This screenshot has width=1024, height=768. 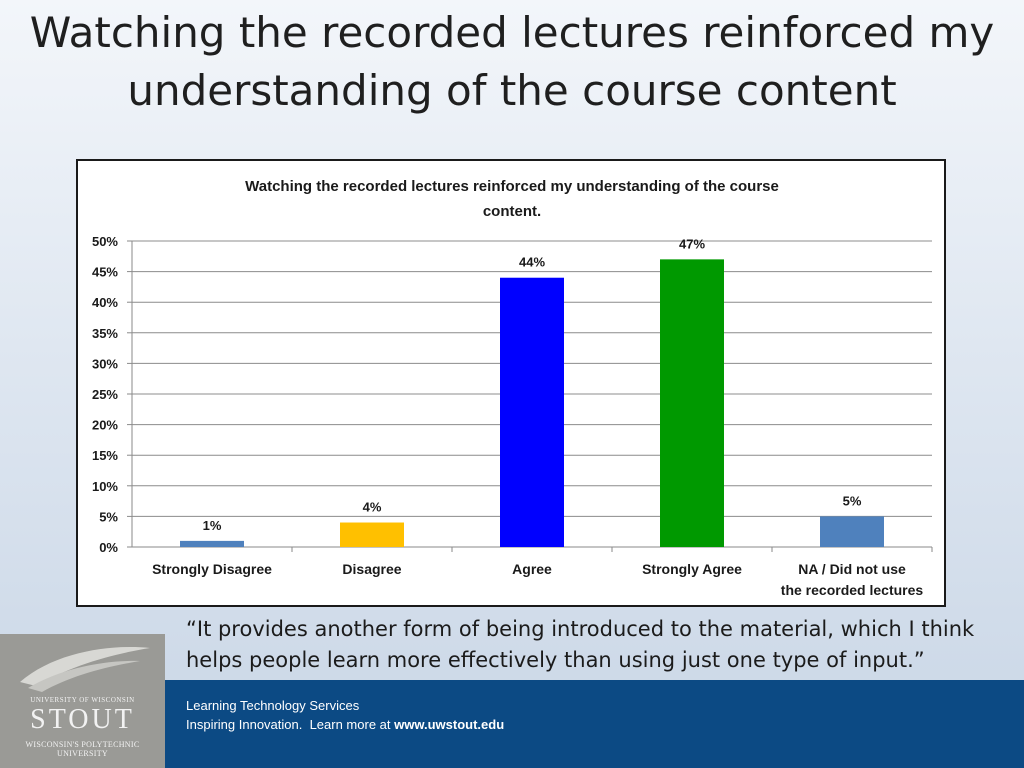 What do you see at coordinates (105, 241) in the screenshot?
I see `y-tick-label: 50%` at bounding box center [105, 241].